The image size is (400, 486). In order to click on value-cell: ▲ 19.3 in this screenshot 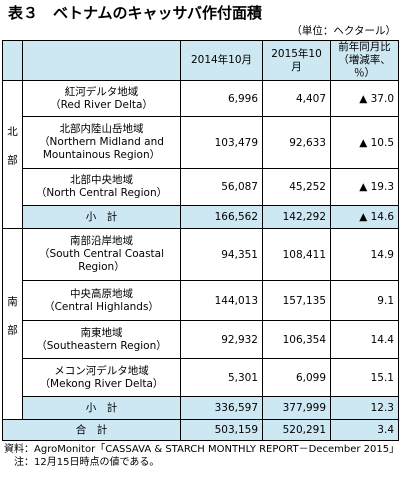, I will do `click(364, 187)`.